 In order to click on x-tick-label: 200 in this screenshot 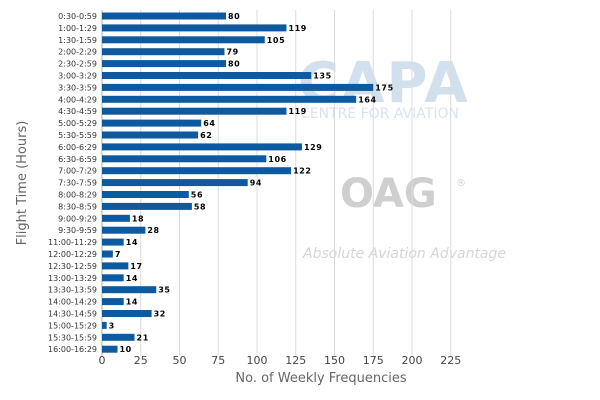, I will do `click(412, 360)`.